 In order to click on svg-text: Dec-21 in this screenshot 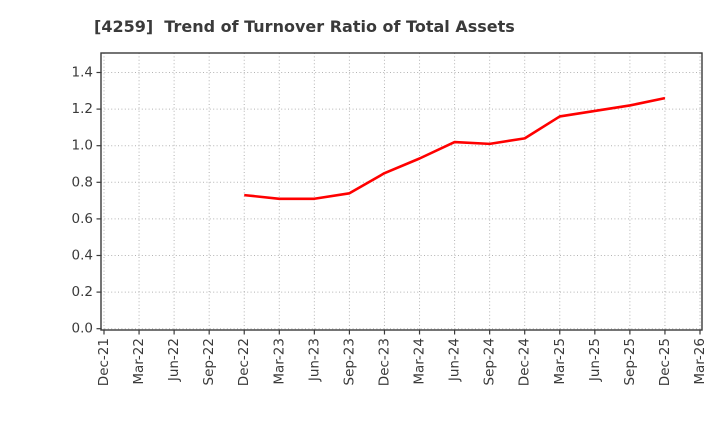, I will do `click(104, 362)`.